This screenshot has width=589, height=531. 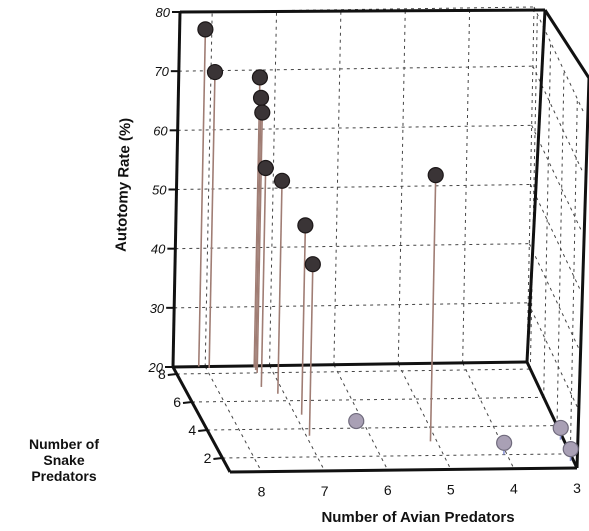 What do you see at coordinates (403, 470) in the screenshot?
I see `floor-front` at bounding box center [403, 470].